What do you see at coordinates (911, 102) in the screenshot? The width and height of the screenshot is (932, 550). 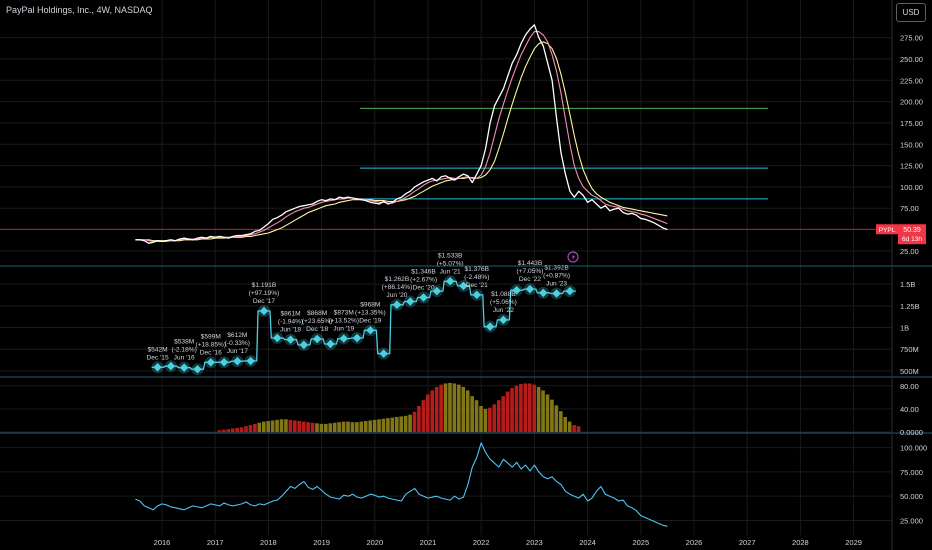 I see `axis-tick-label: 200.00` at bounding box center [911, 102].